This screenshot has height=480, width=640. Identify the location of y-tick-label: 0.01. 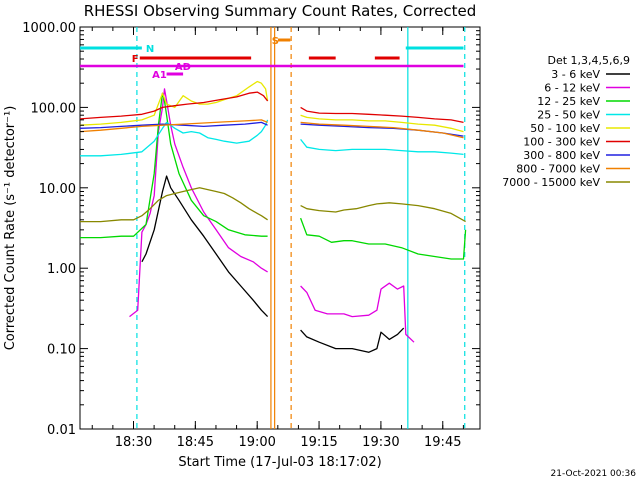
(61, 430).